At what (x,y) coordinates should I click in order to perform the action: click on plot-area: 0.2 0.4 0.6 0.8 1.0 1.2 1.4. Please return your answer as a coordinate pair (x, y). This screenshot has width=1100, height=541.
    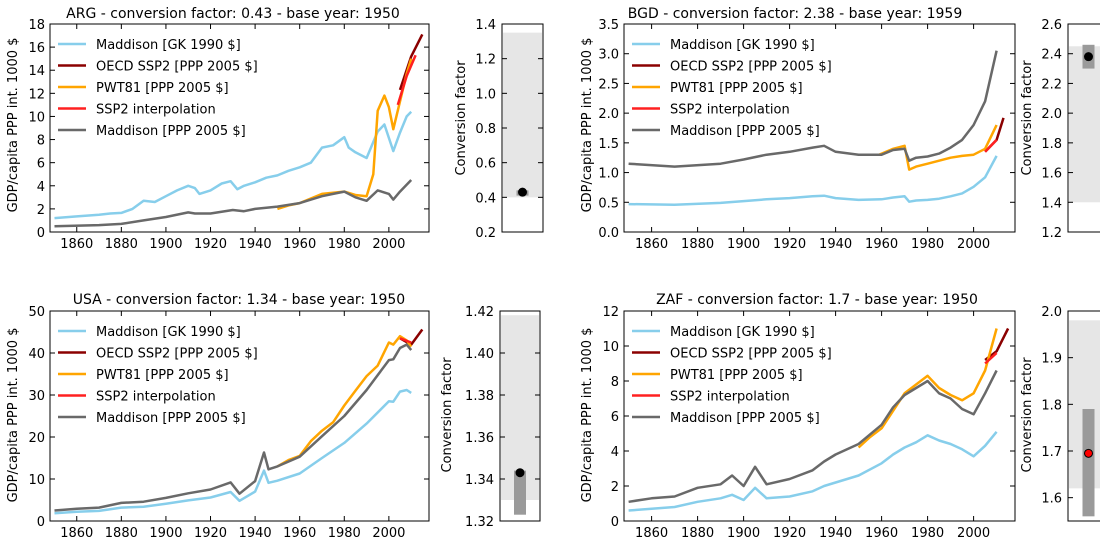
    Looking at the image, I should click on (509, 129).